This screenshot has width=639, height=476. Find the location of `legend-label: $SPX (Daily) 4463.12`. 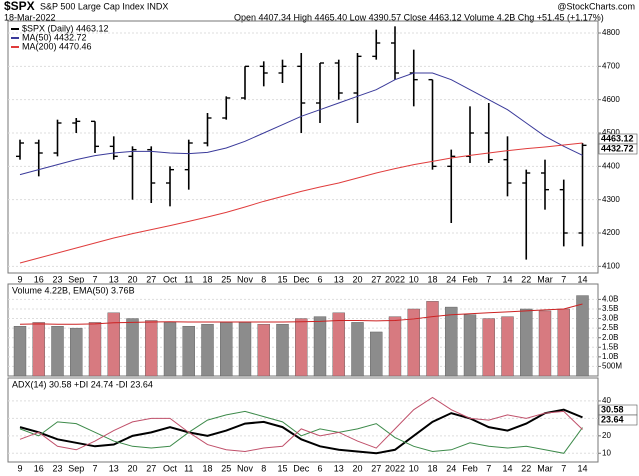

legend-label: $SPX (Daily) 4463.12 is located at coordinates (65, 28).